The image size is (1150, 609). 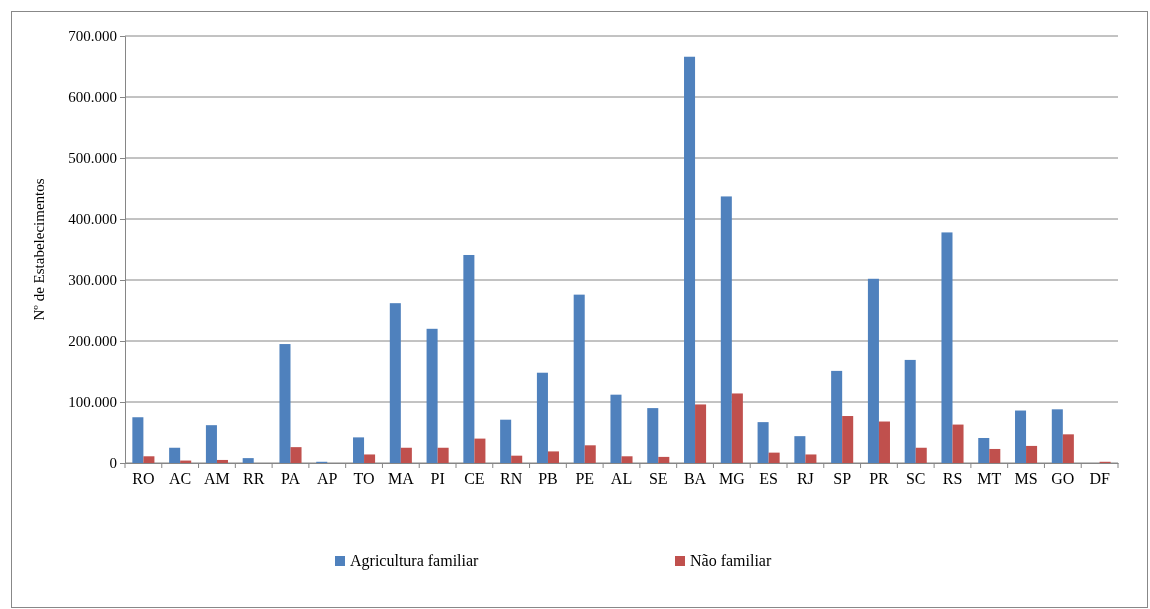 I want to click on x-tick-label: TO, so click(x=364, y=479).